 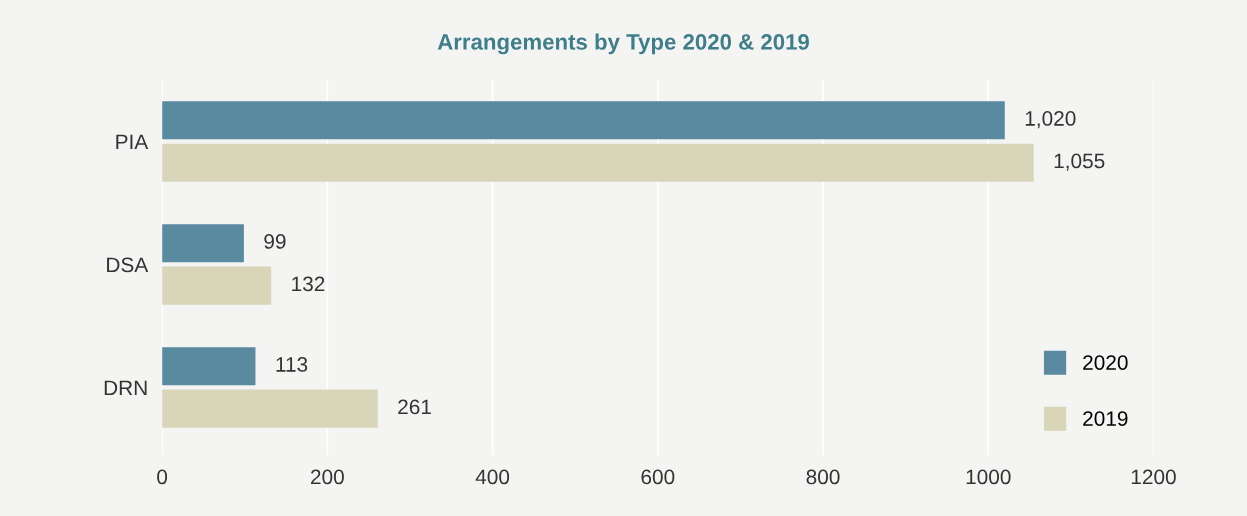 What do you see at coordinates (125, 388) in the screenshot?
I see `y-tick-label: DRN` at bounding box center [125, 388].